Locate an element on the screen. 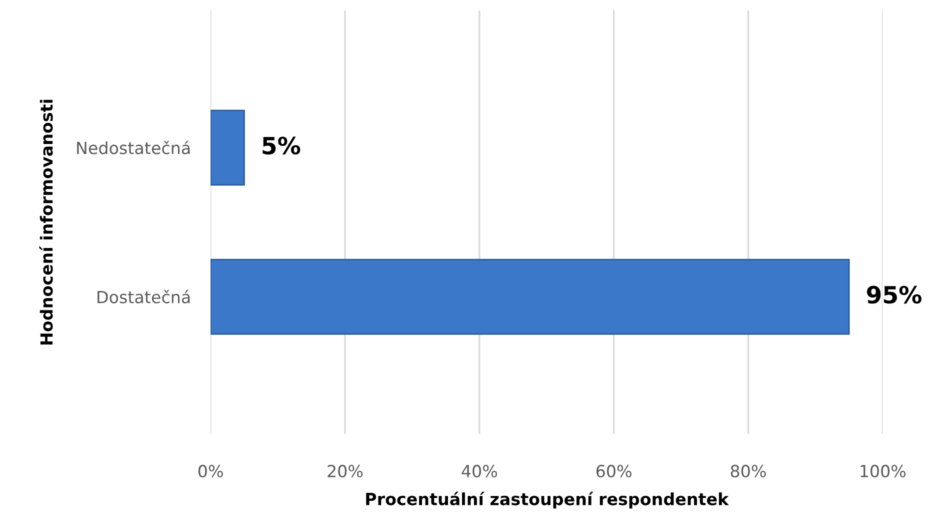  x-tick-label: 60% is located at coordinates (614, 471).